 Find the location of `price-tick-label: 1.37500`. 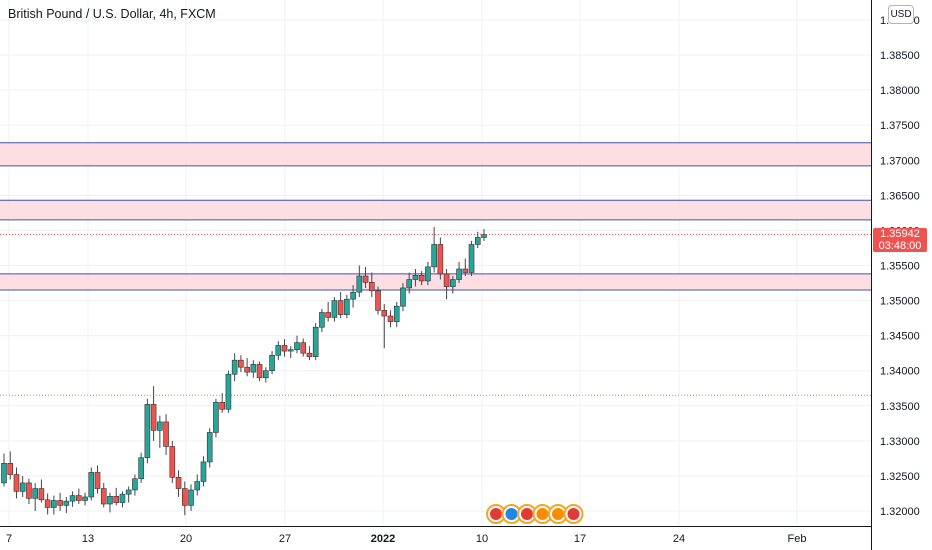

price-tick-label: 1.37500 is located at coordinates (900, 126).